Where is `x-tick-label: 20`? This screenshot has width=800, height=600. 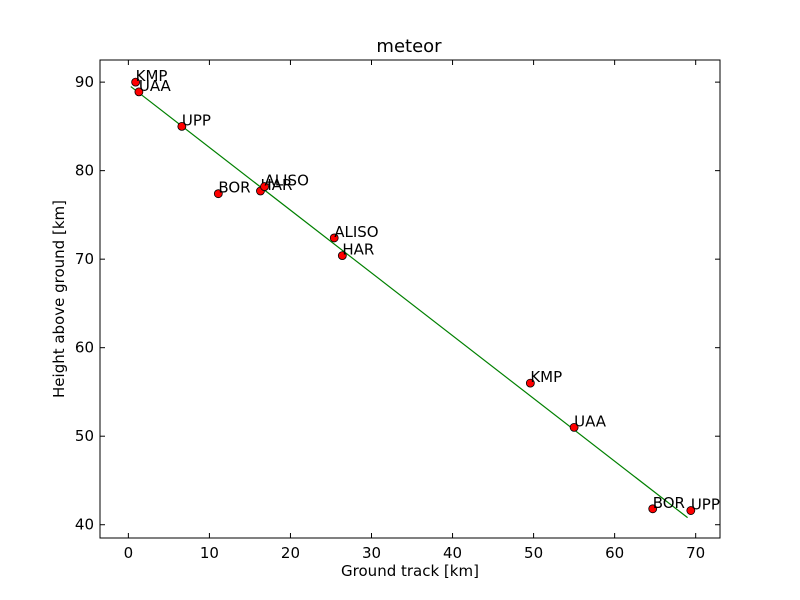 x-tick-label: 20 is located at coordinates (290, 553).